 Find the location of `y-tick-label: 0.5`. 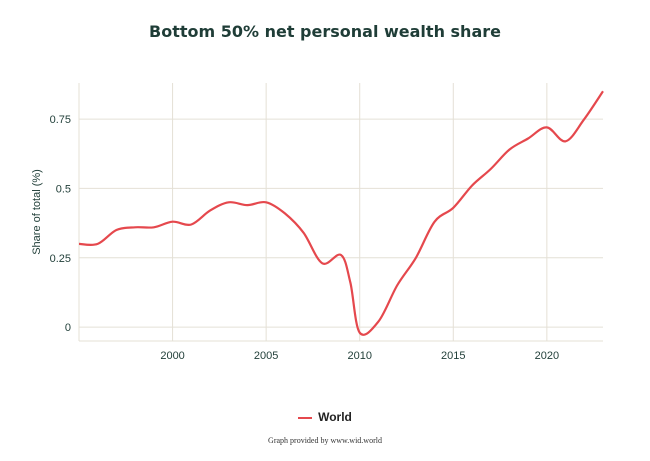

y-tick-label: 0.5 is located at coordinates (63, 189).